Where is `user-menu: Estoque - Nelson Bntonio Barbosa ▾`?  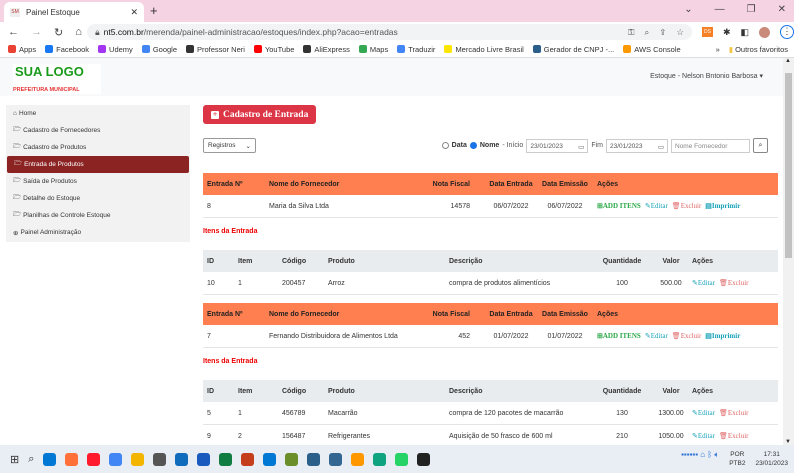 user-menu: Estoque - Nelson Bntonio Barbosa ▾ is located at coordinates (706, 76).